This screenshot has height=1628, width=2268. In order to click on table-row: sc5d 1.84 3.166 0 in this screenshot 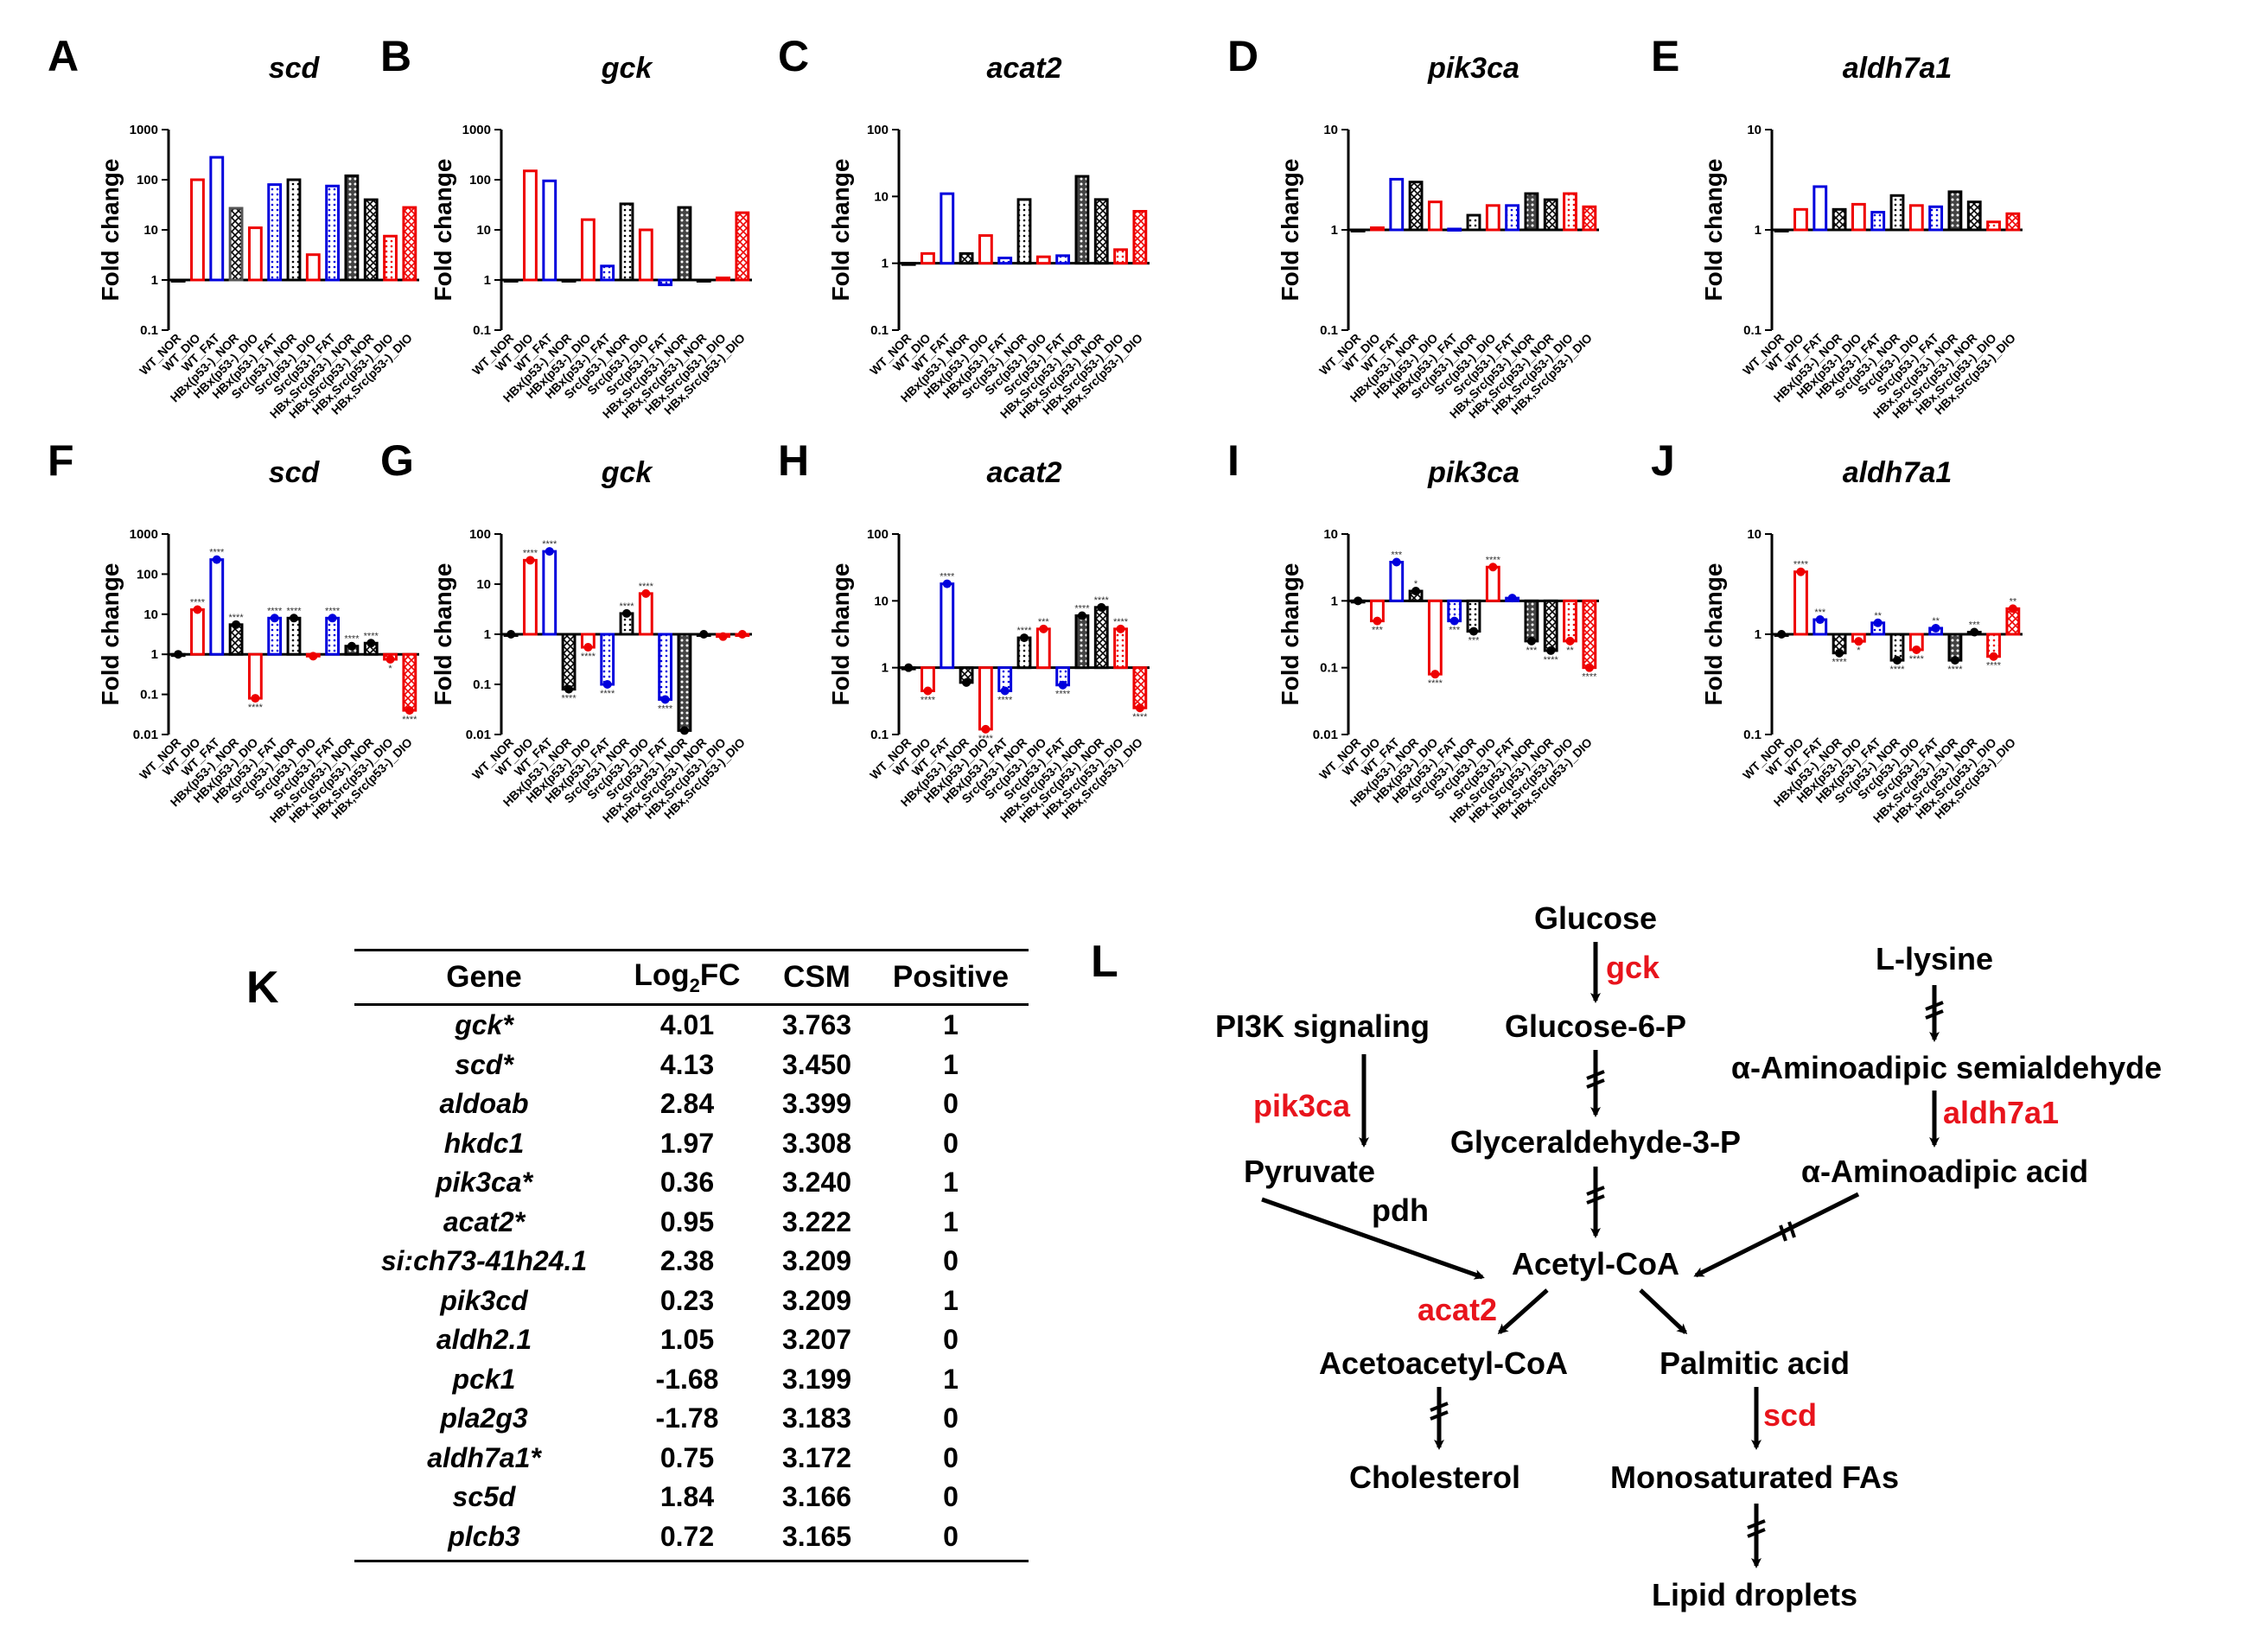, I will do `click(691, 1497)`.